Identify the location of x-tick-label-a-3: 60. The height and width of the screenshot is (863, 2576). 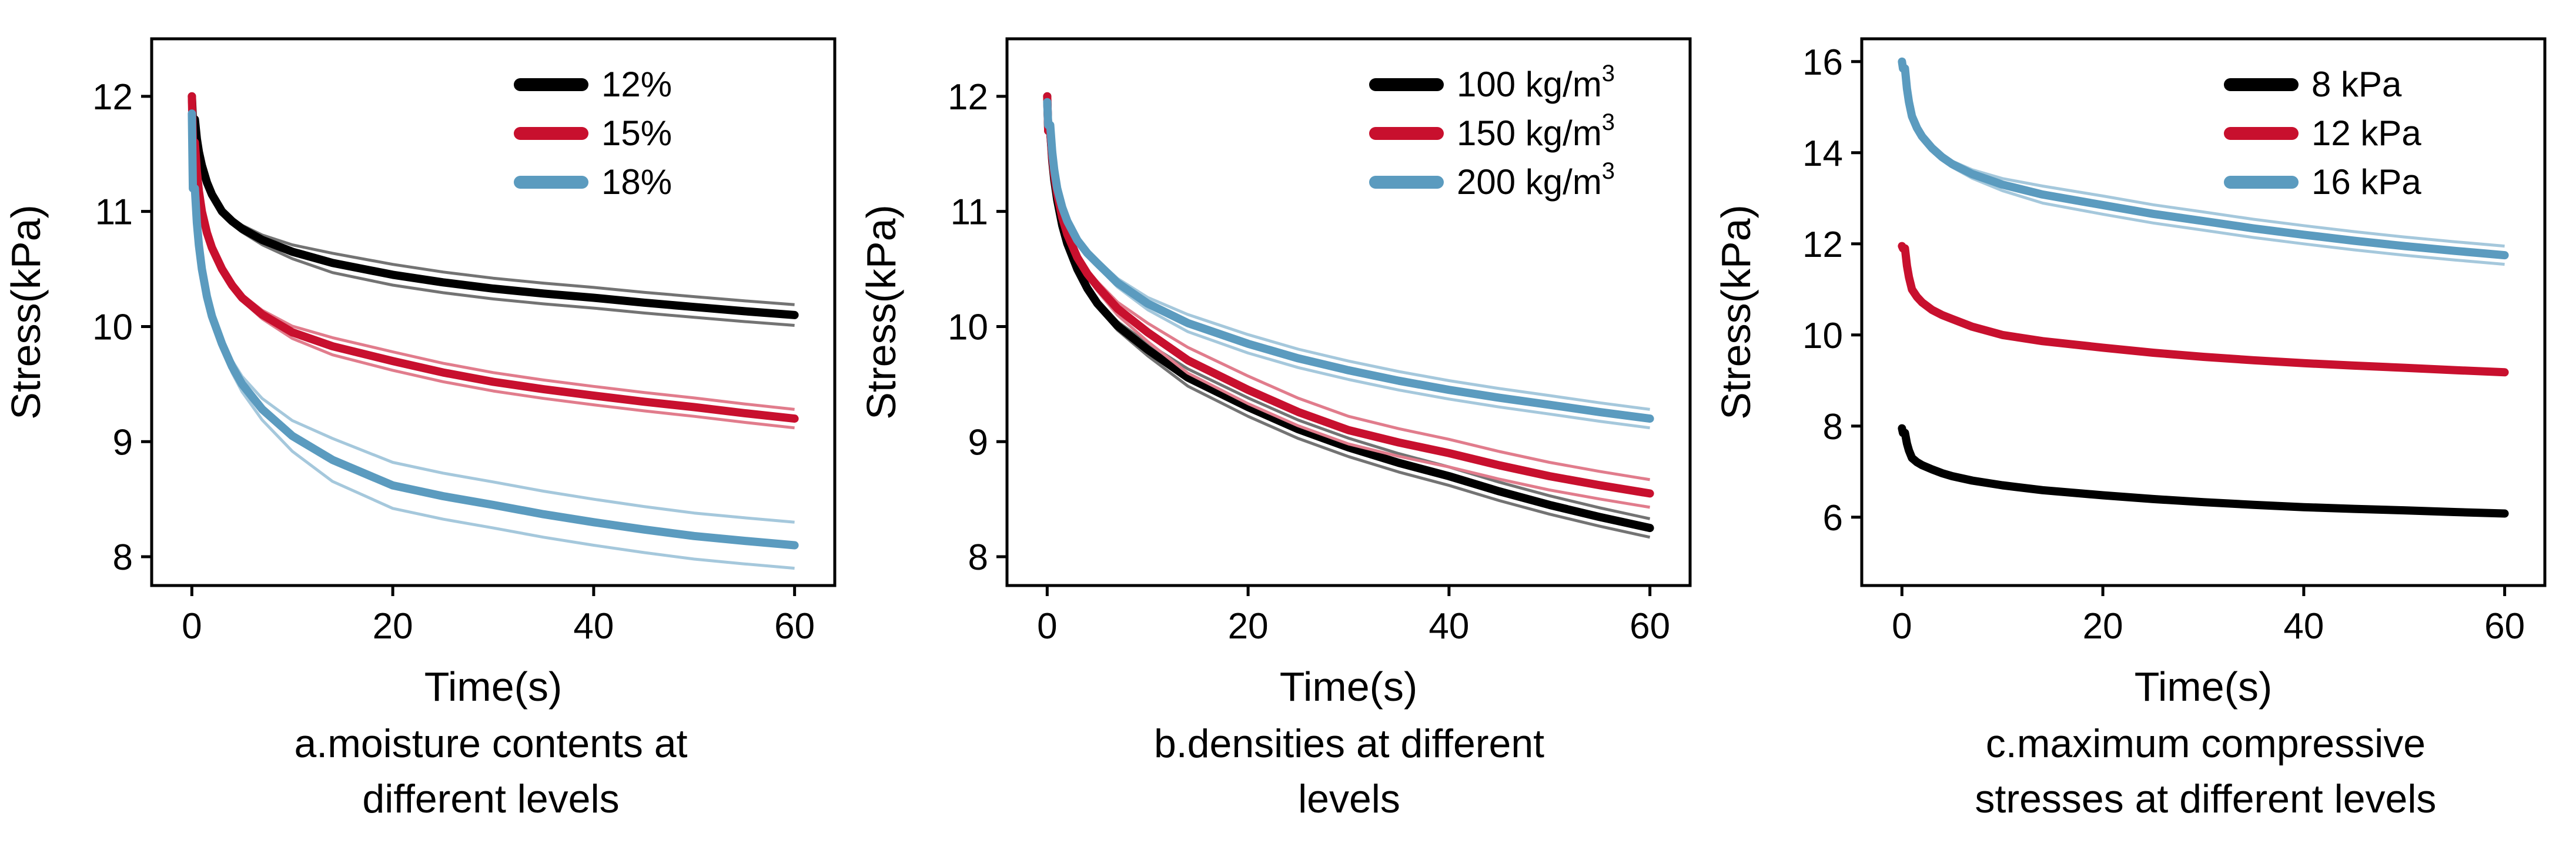
(794, 626).